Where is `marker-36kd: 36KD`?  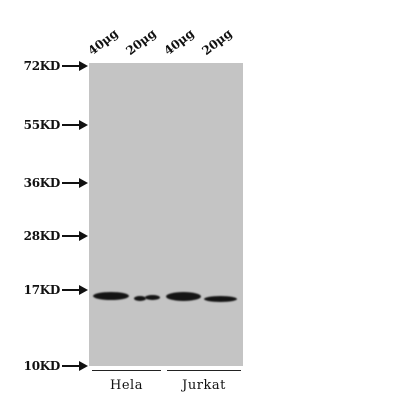
marker-36kd: 36KD is located at coordinates (50, 183).